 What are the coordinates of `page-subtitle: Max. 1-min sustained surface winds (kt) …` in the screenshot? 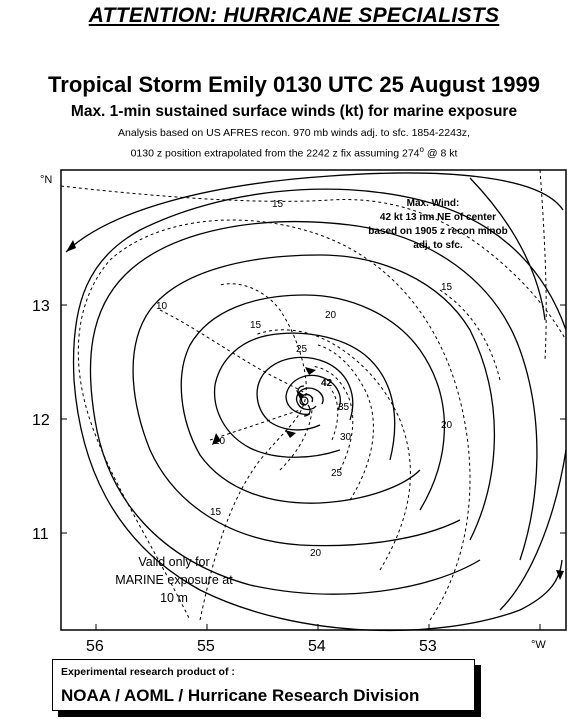 It's located at (294, 111).